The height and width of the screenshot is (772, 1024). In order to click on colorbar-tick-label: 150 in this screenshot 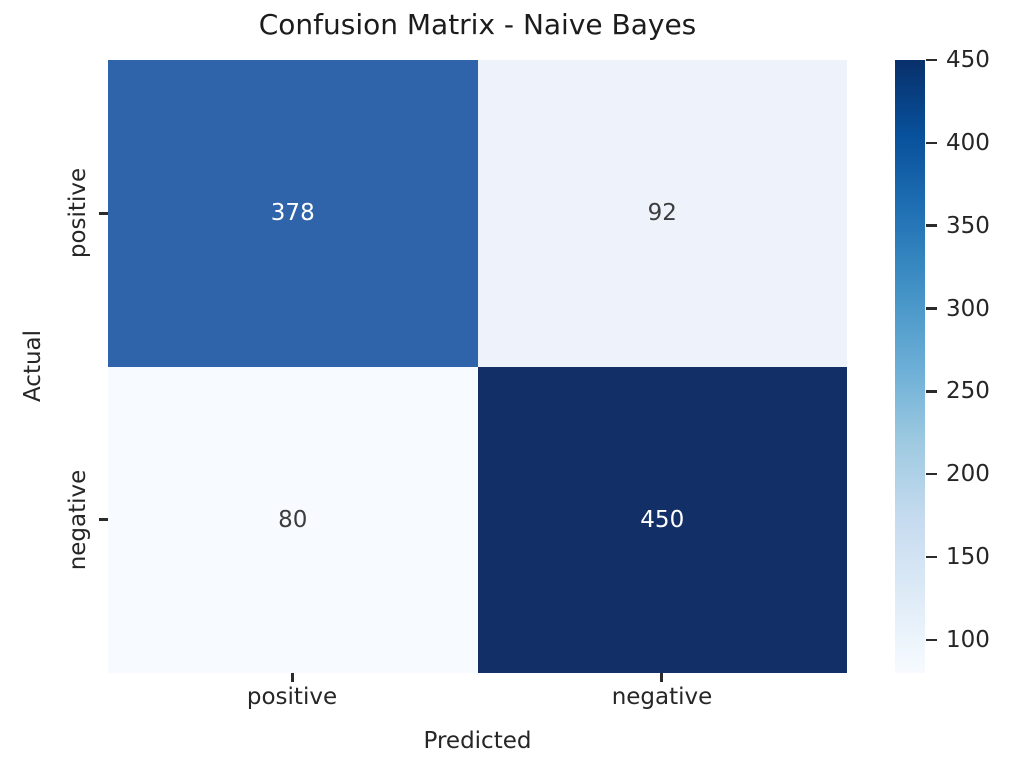, I will do `click(968, 557)`.